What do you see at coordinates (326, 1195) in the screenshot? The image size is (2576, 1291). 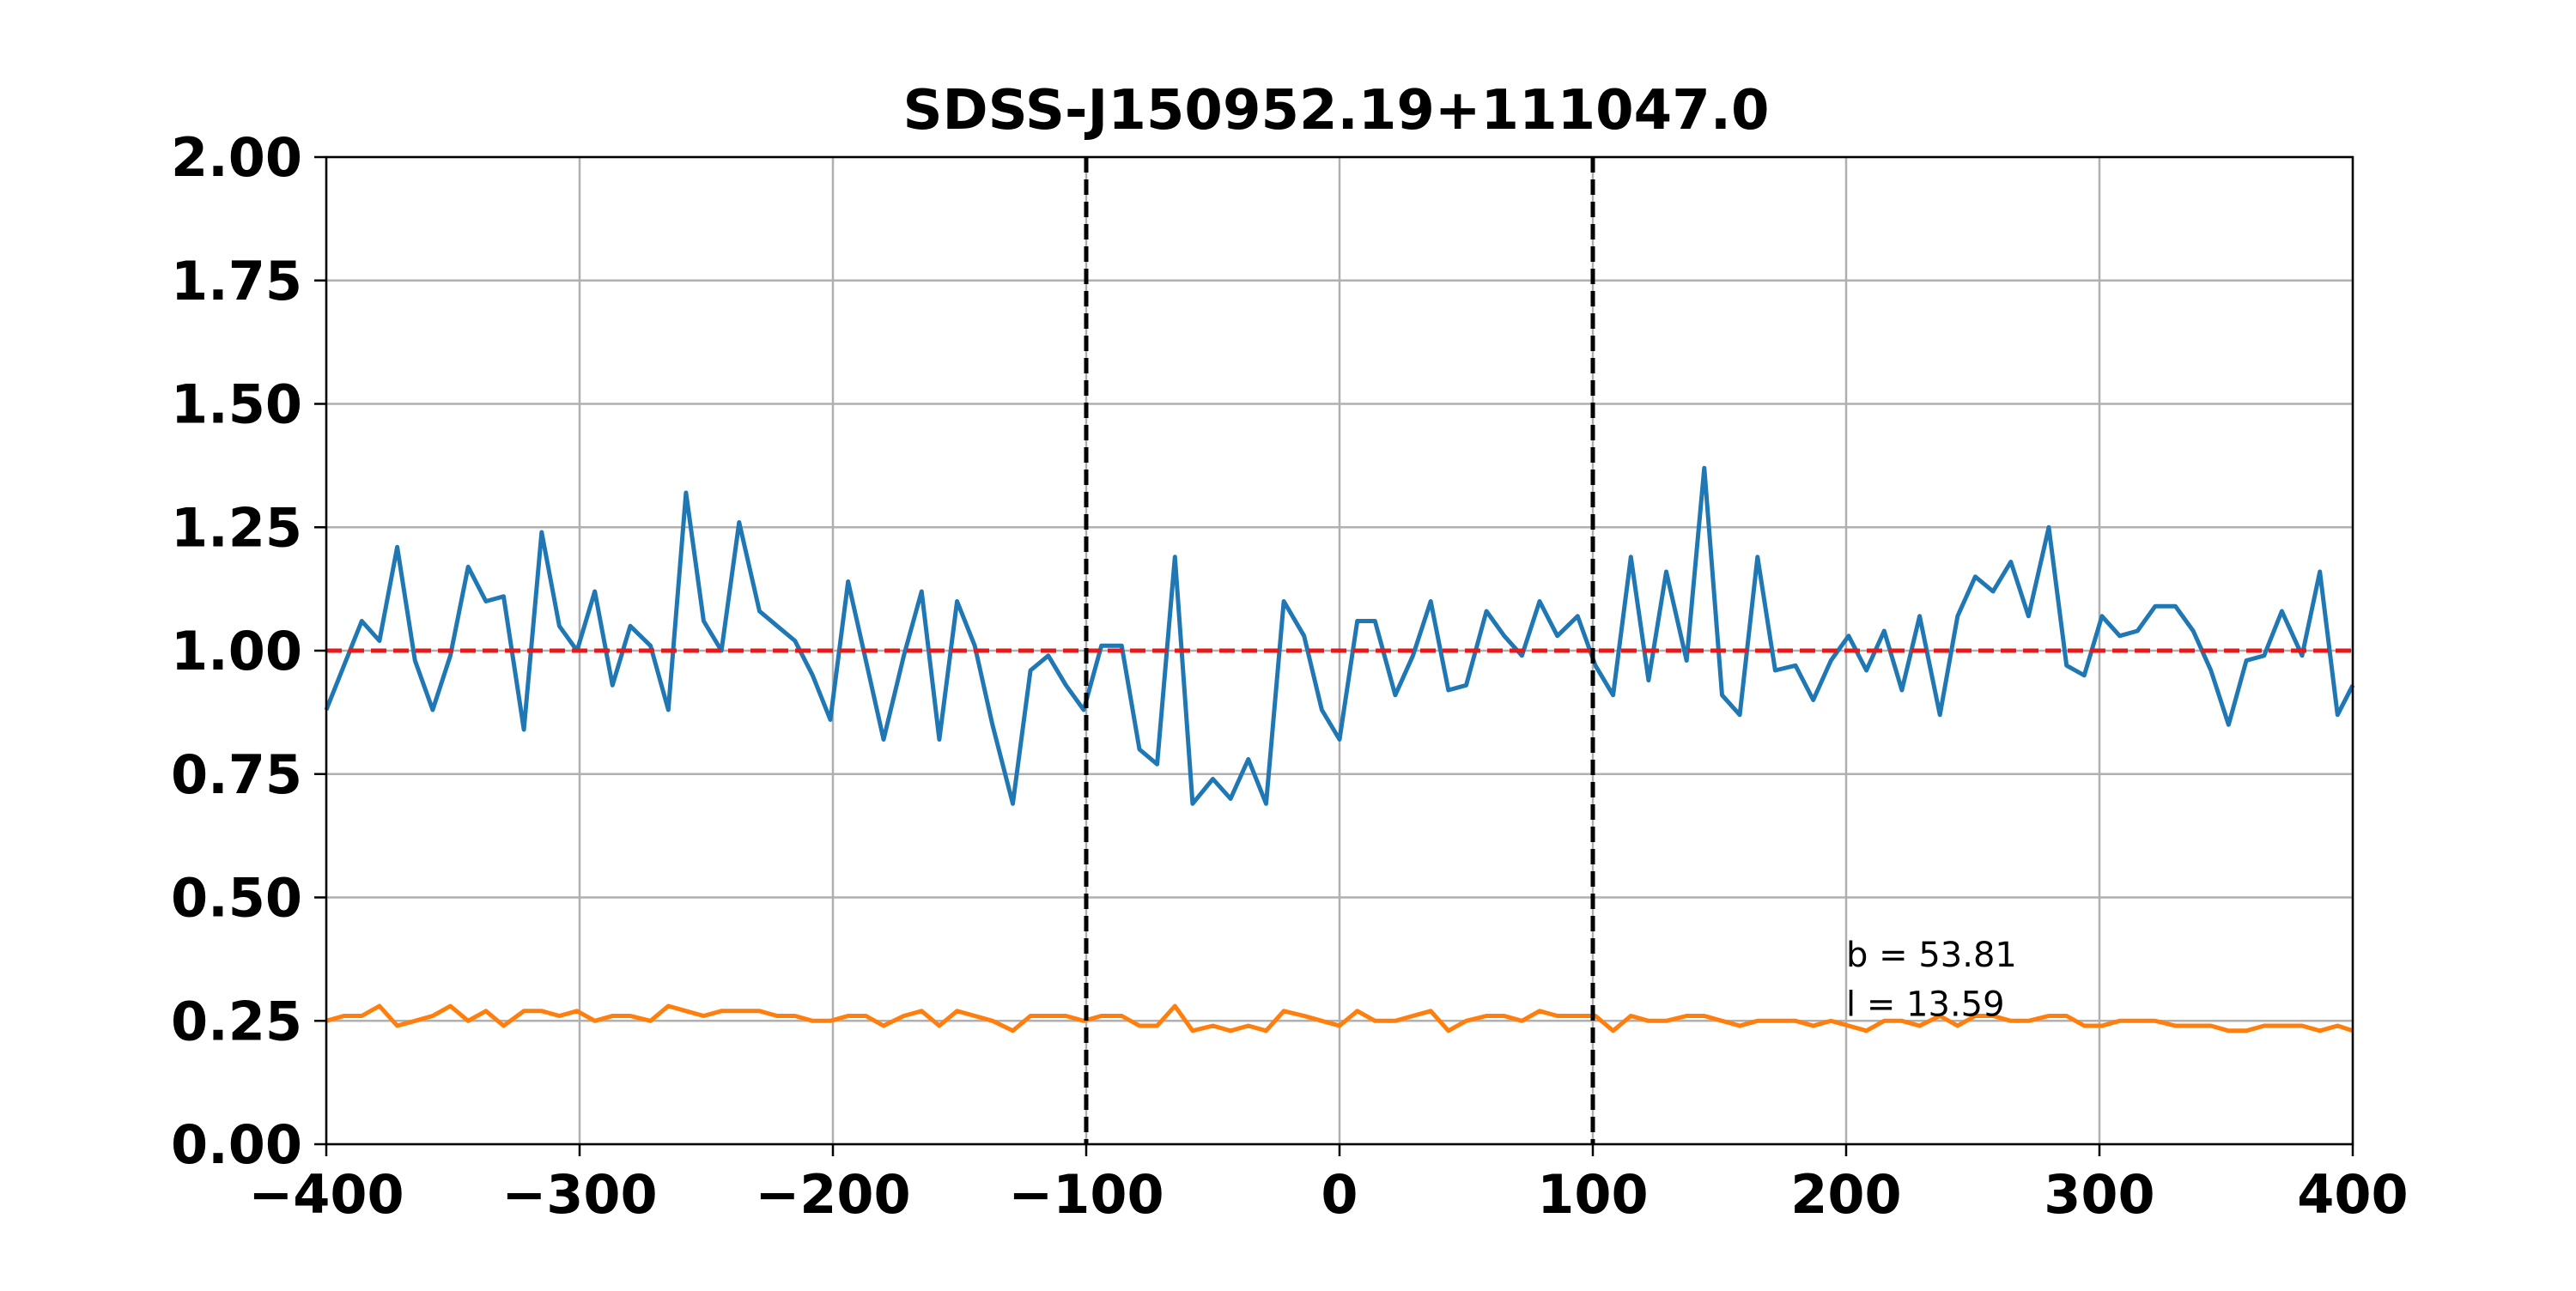 I see `x-tick-label-0: −400` at bounding box center [326, 1195].